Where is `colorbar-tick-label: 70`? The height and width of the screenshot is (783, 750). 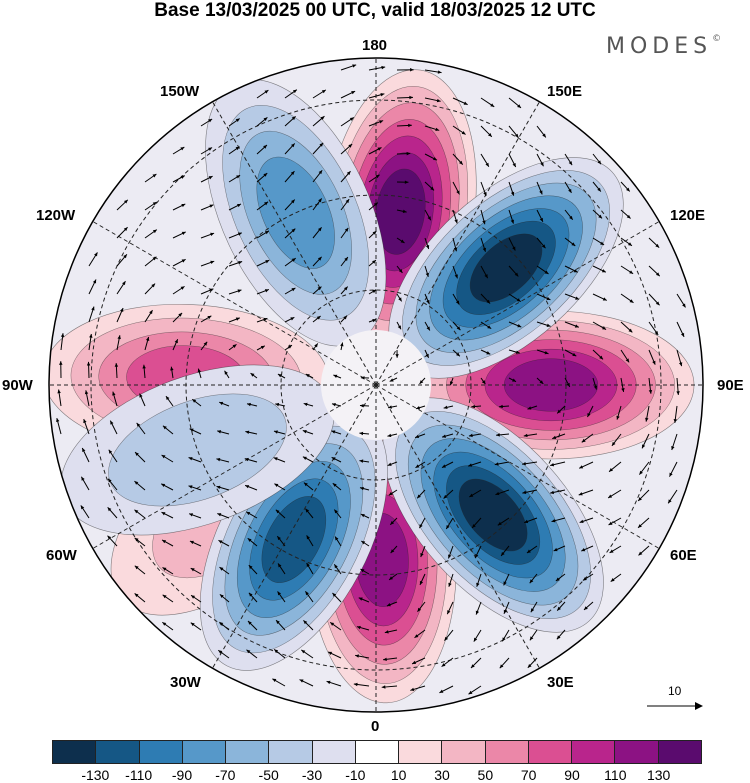 colorbar-tick-label: 70 is located at coordinates (528, 775).